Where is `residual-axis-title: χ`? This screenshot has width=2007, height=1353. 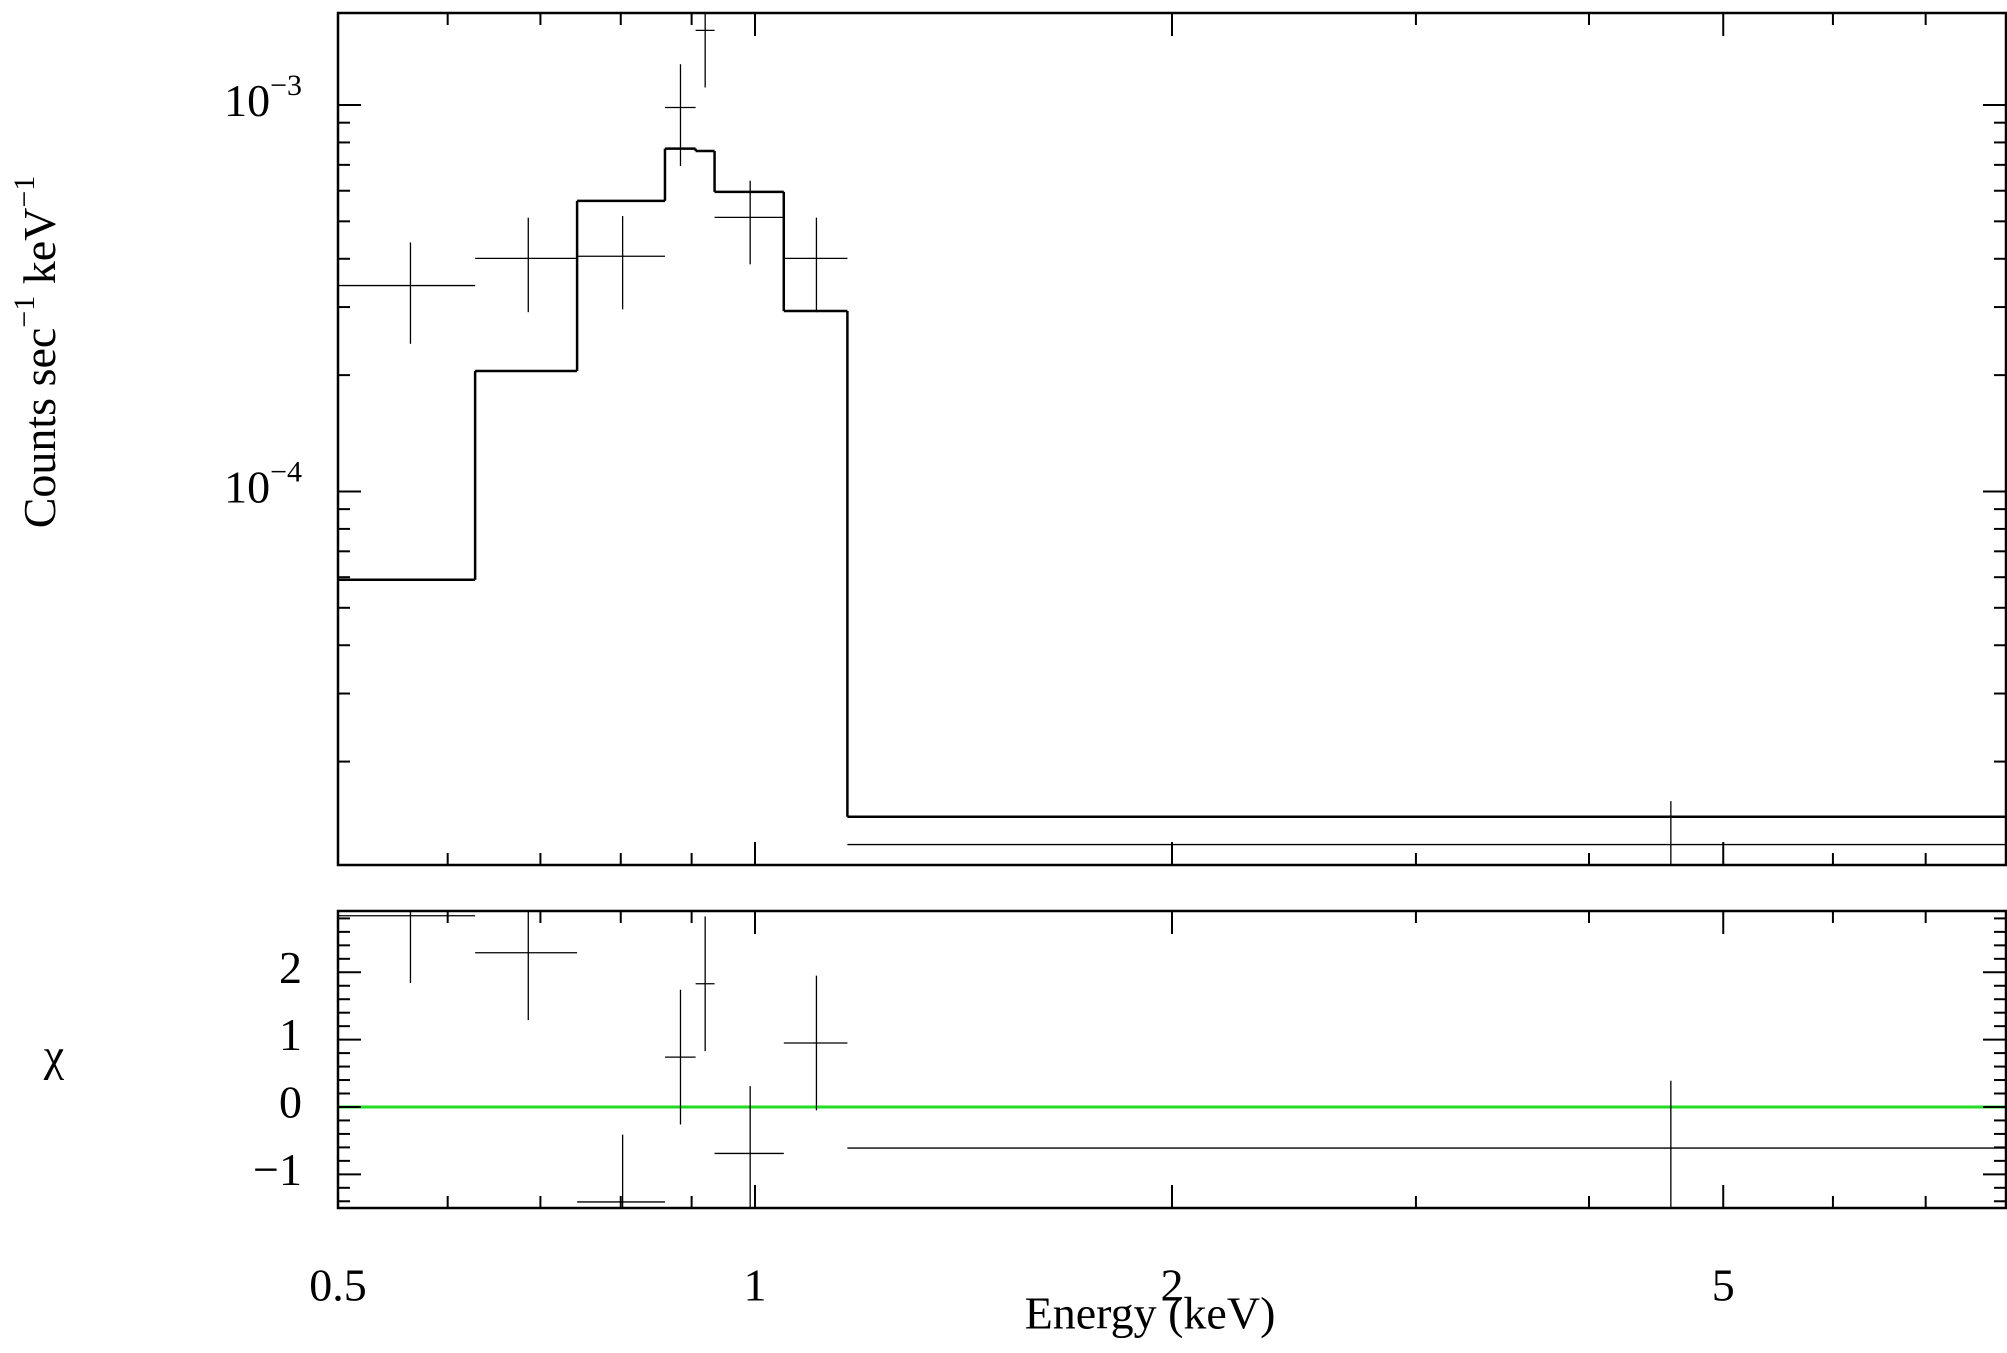 residual-axis-title: χ is located at coordinates (54, 1055).